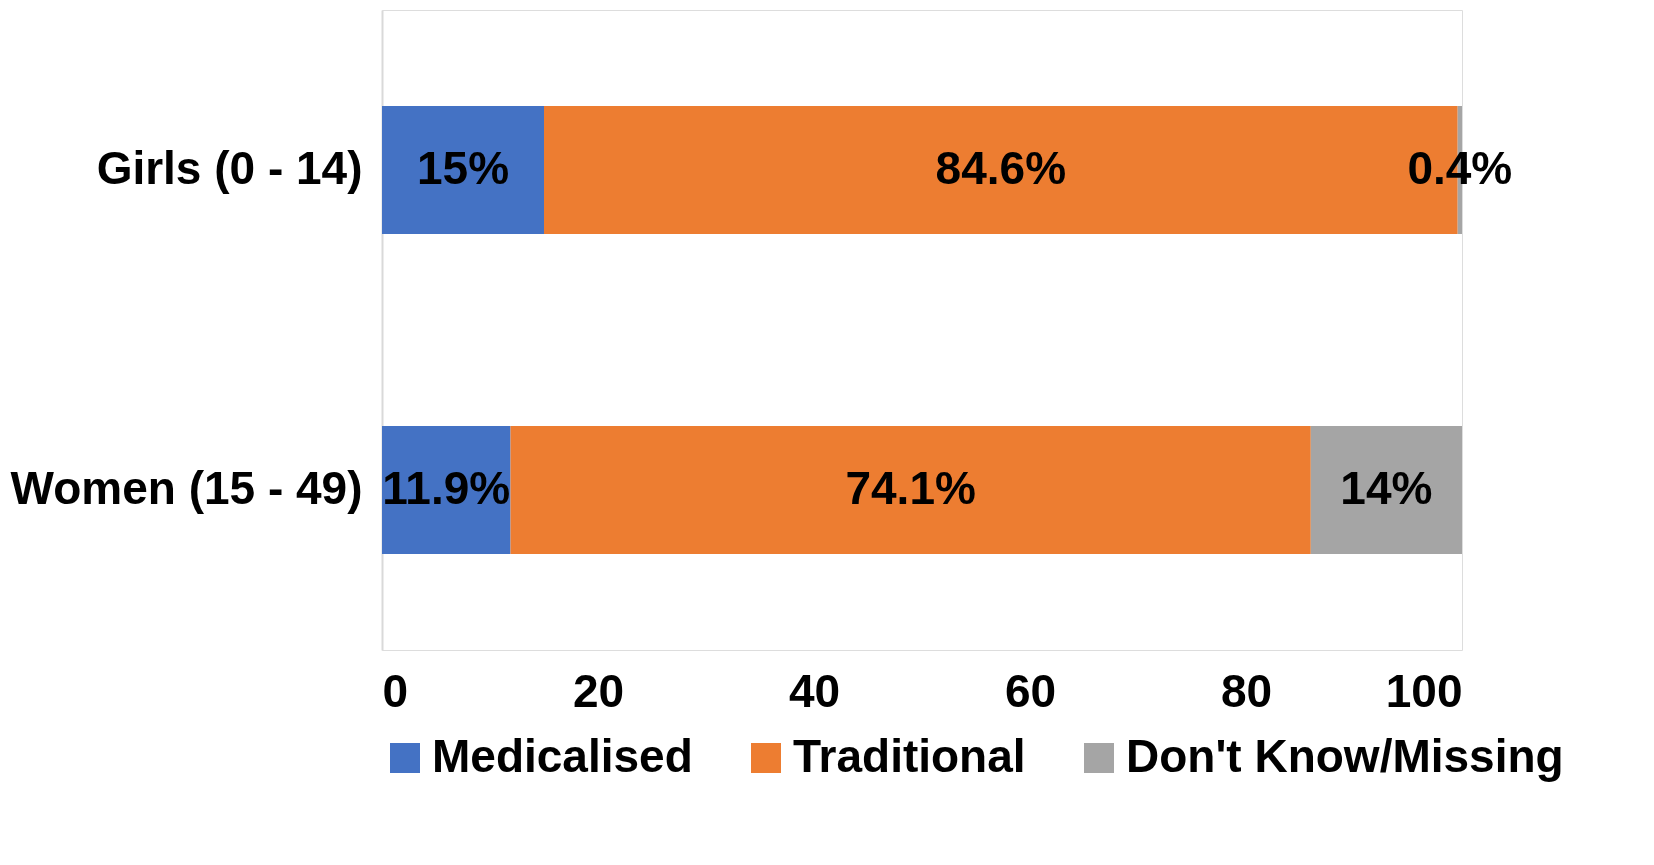 This screenshot has width=1654, height=865. What do you see at coordinates (446, 488) in the screenshot?
I see `data-label: 11.9%` at bounding box center [446, 488].